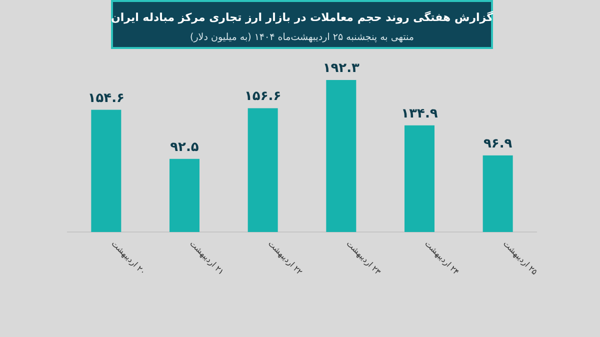 This screenshot has width=600, height=337. I want to click on x-tick-label: ۲۴ اردیبهشت, so click(442, 258).